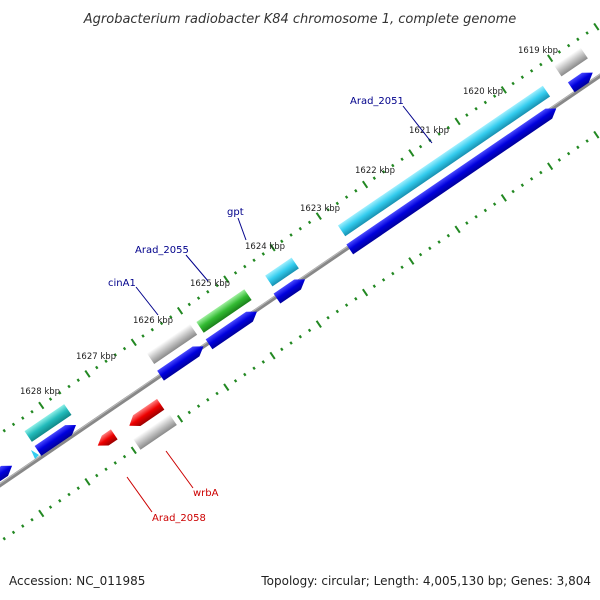  I want to click on gene-label-cina1: cinA1, so click(122, 283).